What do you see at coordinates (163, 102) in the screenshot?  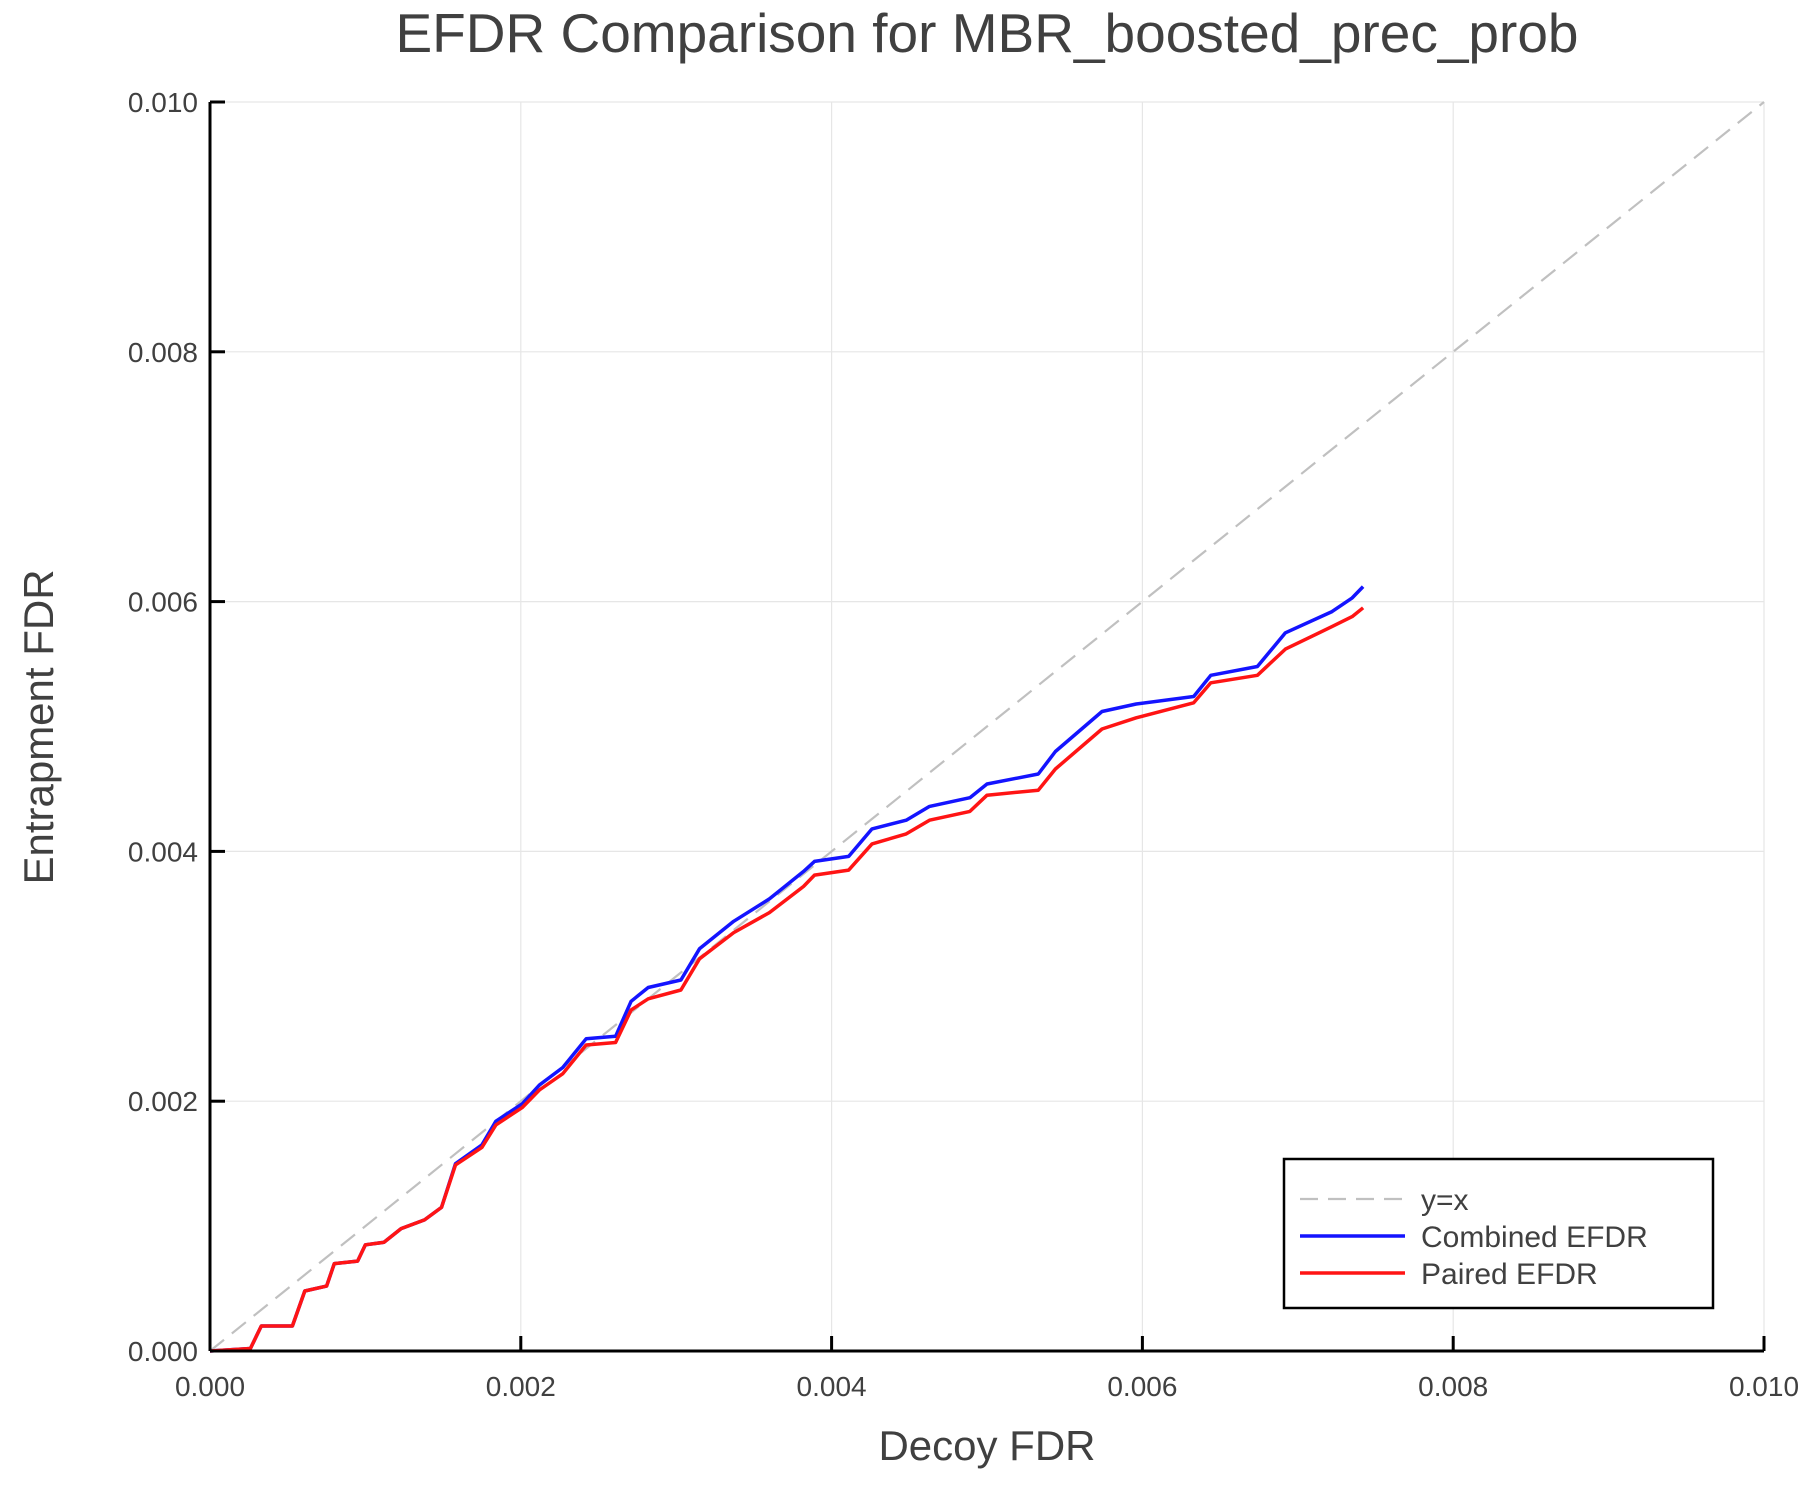 I see `y-tick-label: 0.010` at bounding box center [163, 102].